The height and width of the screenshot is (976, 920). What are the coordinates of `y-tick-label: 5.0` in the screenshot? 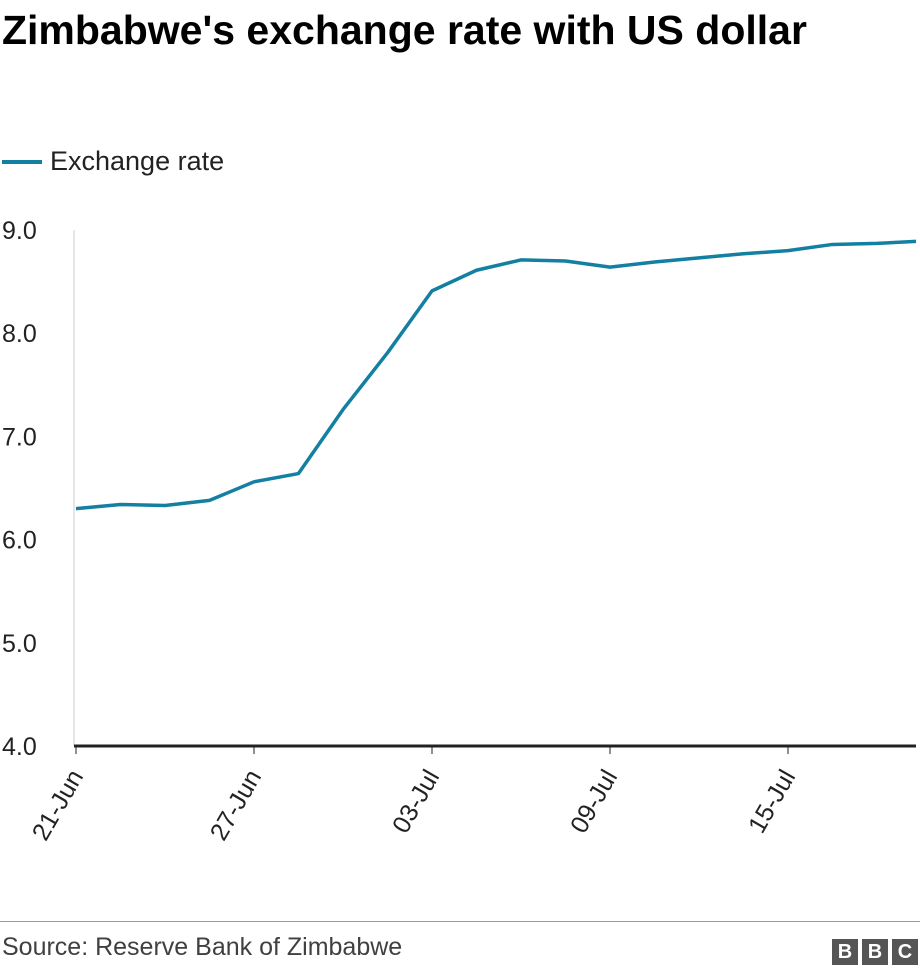 It's located at (19, 644).